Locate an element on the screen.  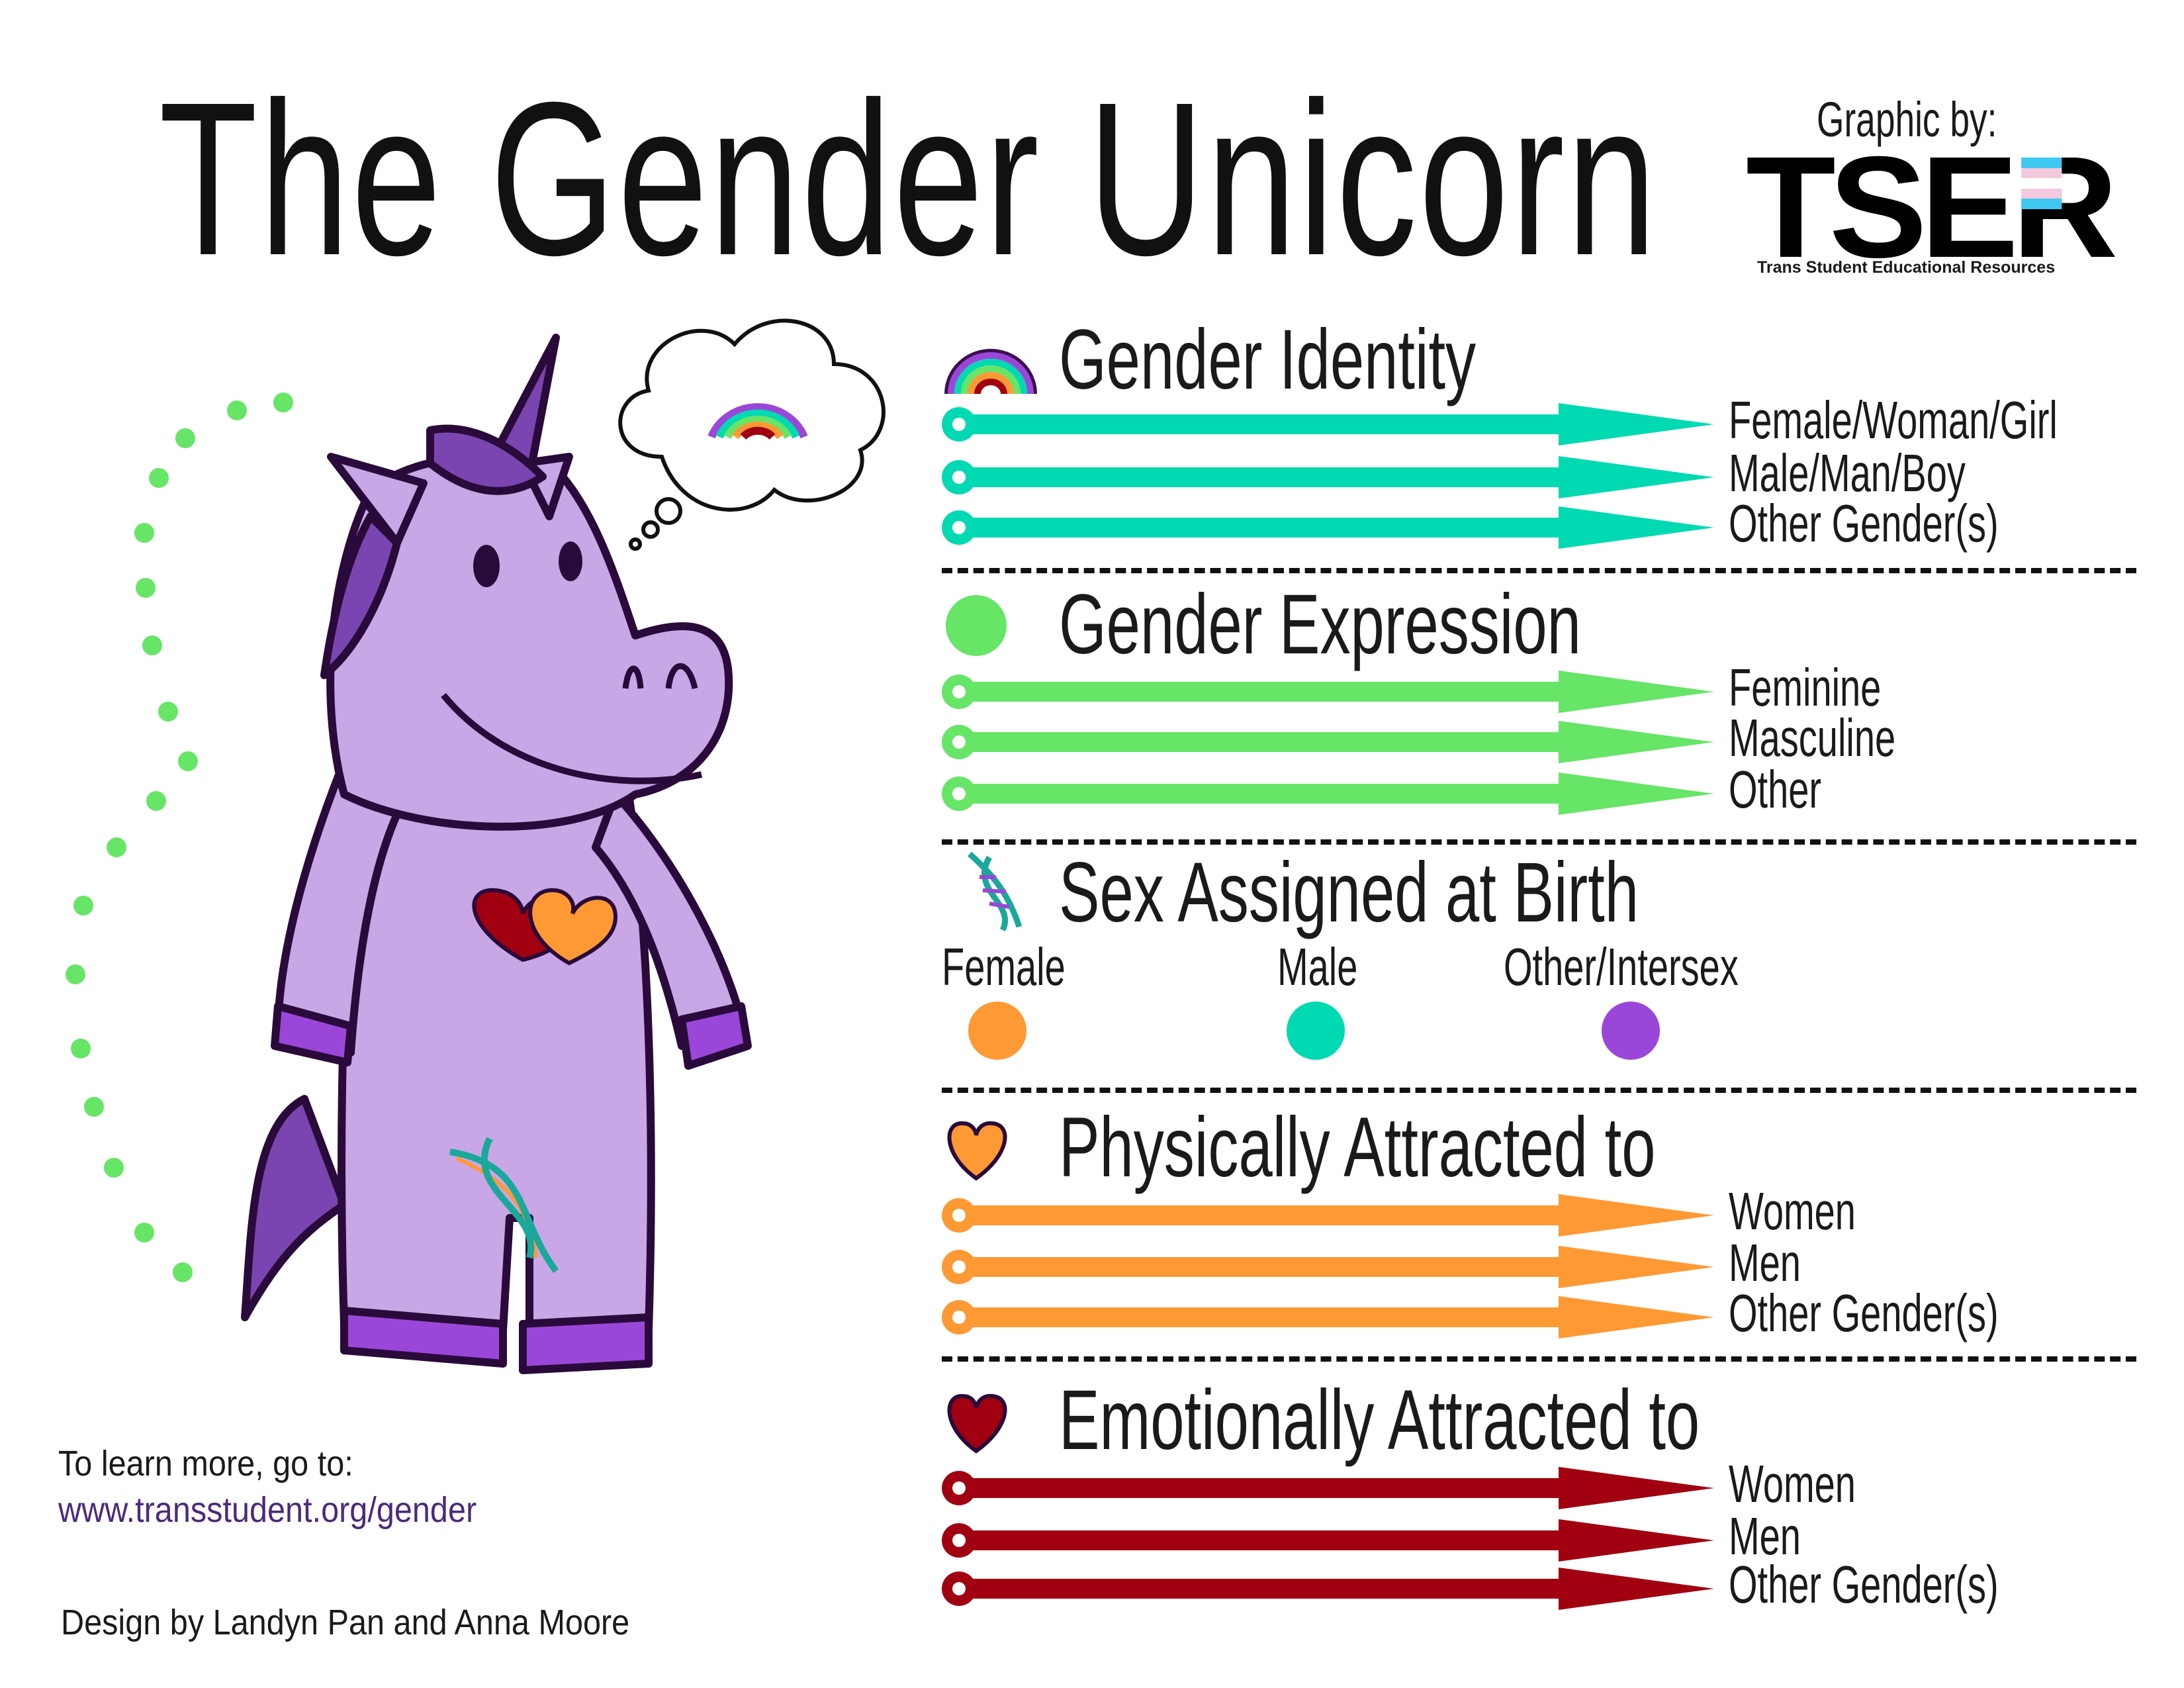
red-heart-icon is located at coordinates (977, 1423).